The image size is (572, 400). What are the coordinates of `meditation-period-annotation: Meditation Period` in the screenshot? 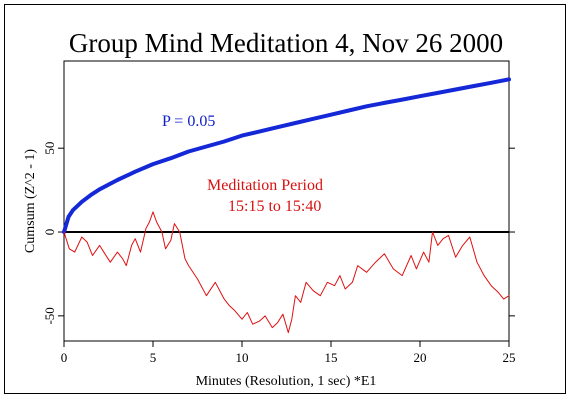 It's located at (265, 185).